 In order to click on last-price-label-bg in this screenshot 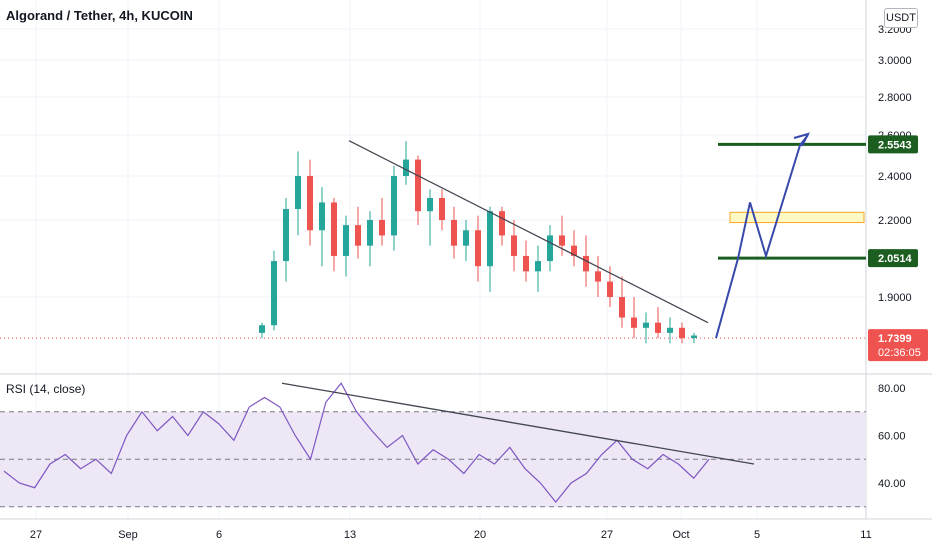, I will do `click(898, 345)`.